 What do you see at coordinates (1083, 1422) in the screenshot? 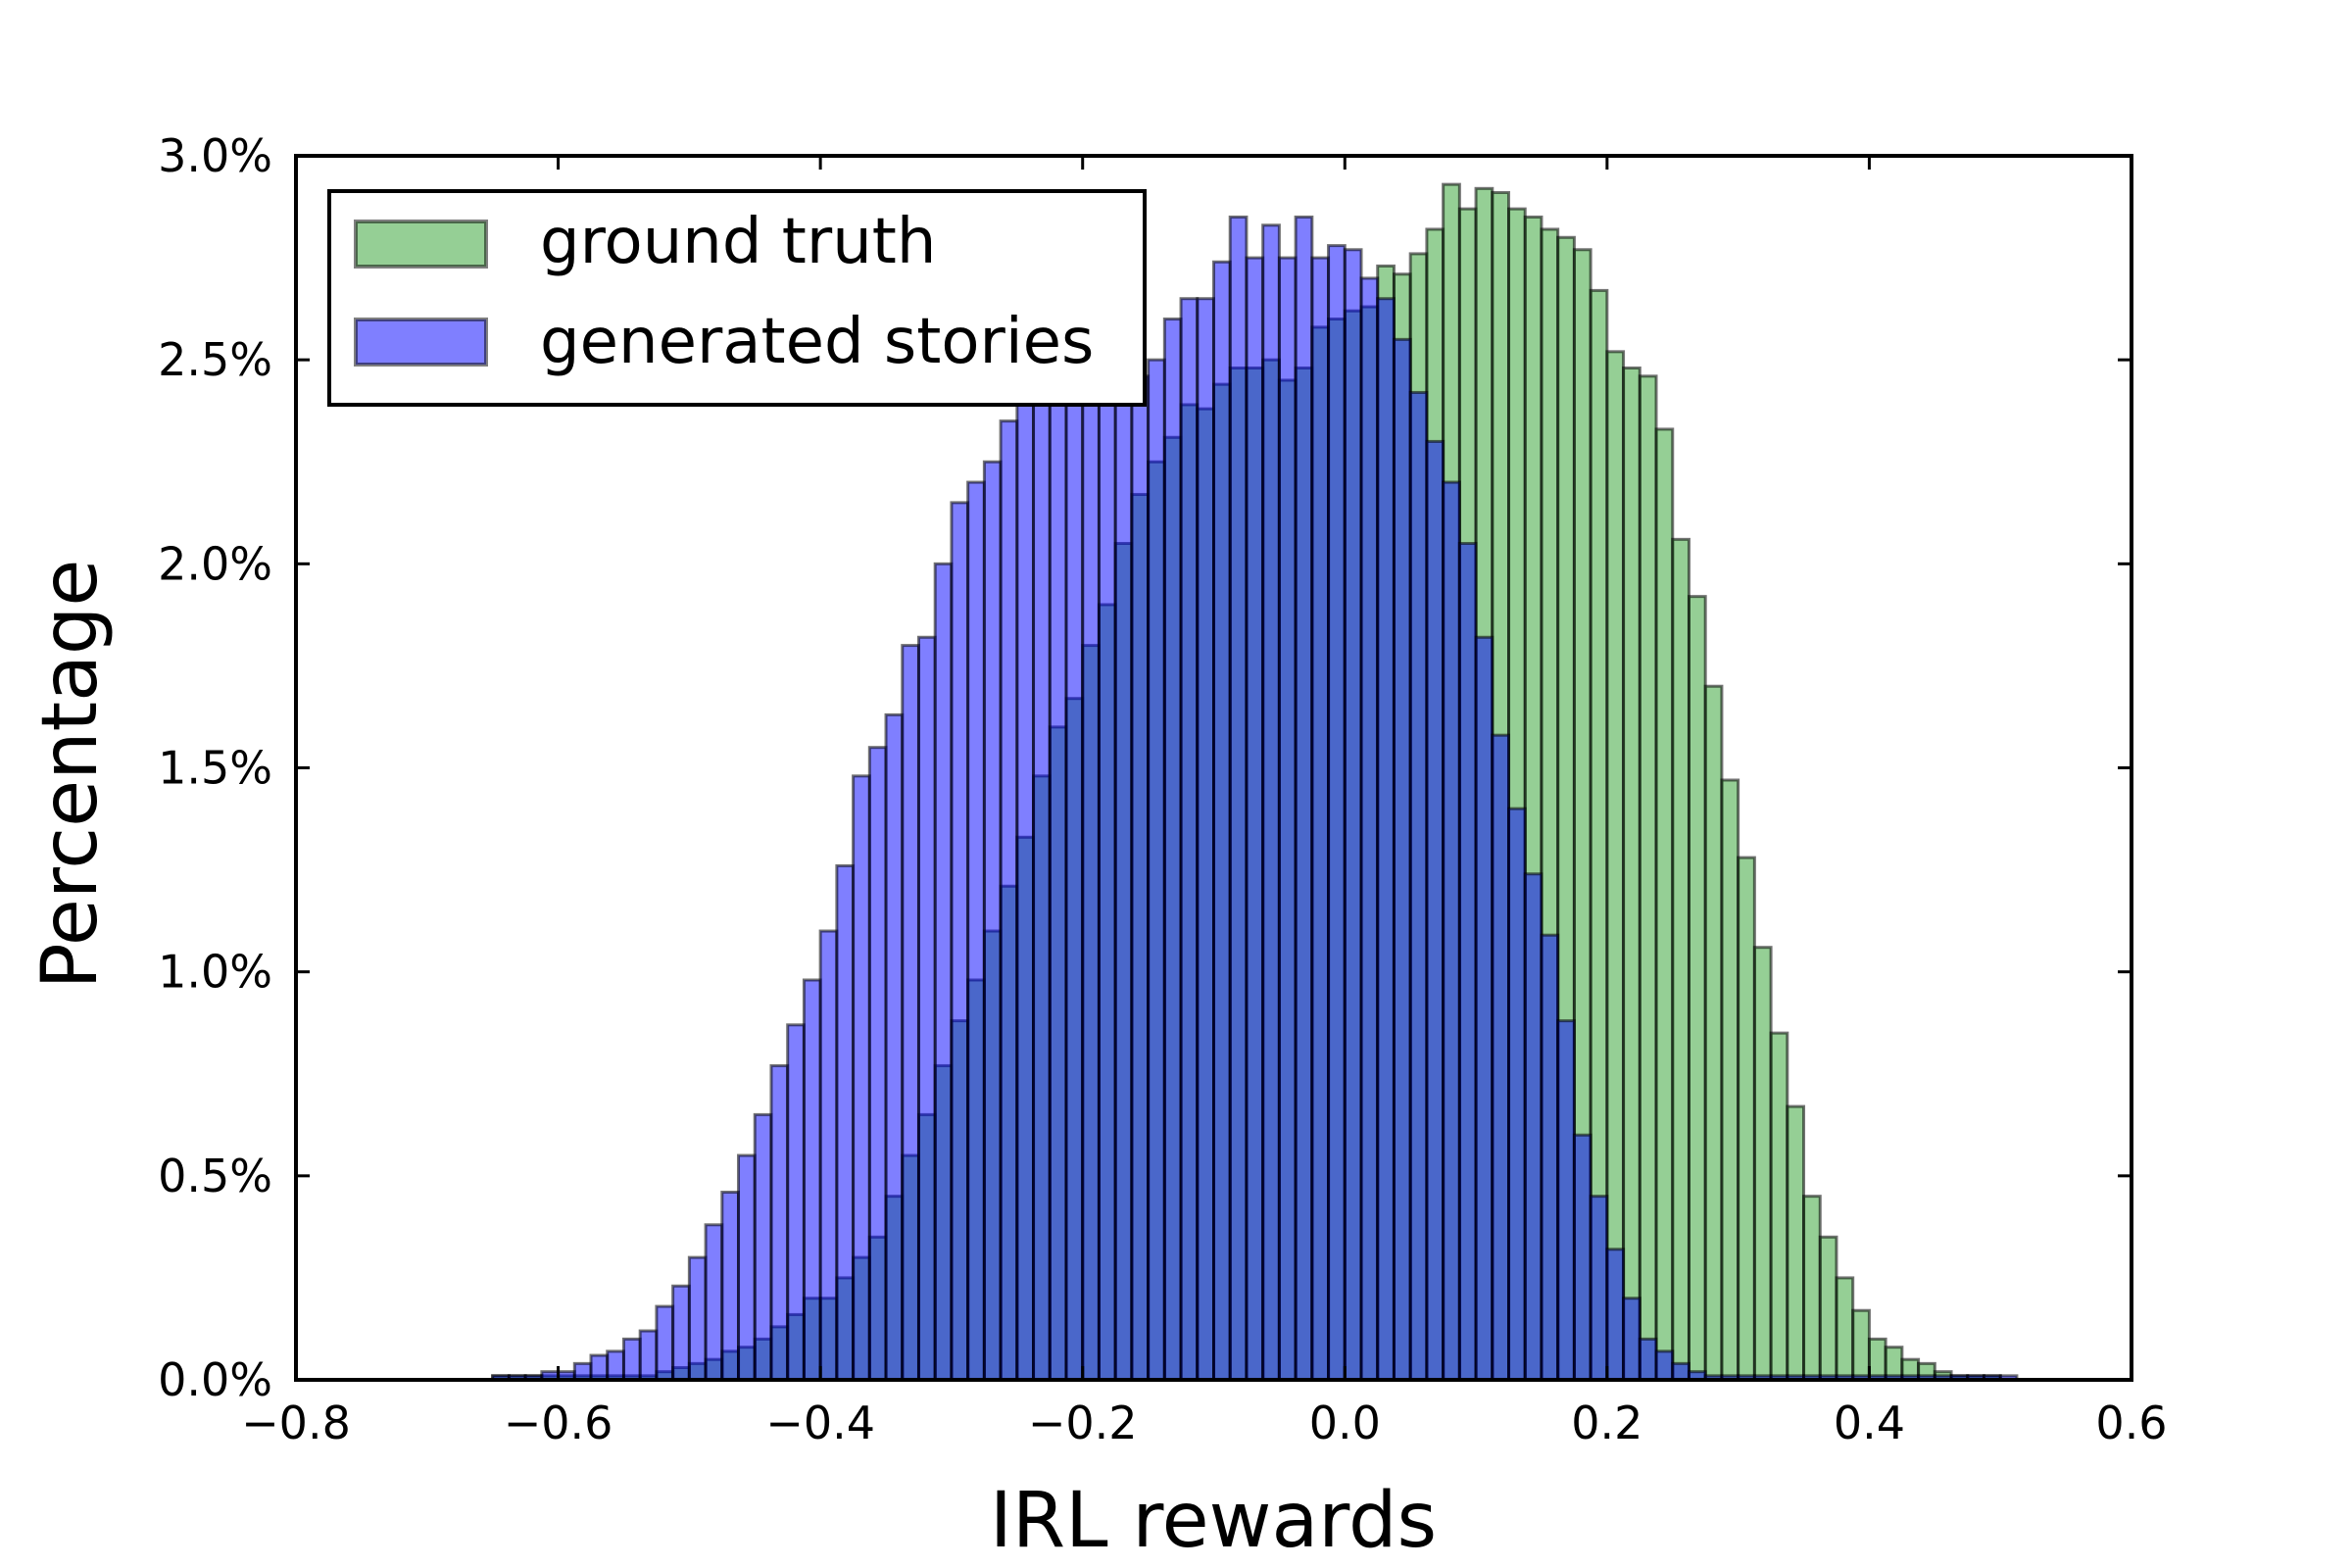
I see `x-tick-label: −0.2` at bounding box center [1083, 1422].